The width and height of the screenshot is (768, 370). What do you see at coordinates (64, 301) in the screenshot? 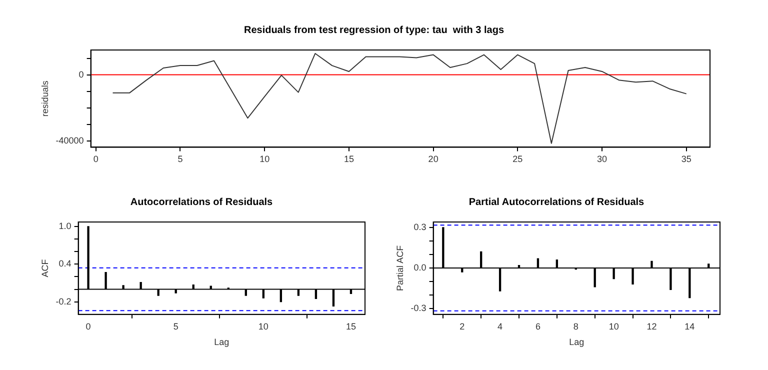
I see `y-tick-label: -0.2` at bounding box center [64, 301].